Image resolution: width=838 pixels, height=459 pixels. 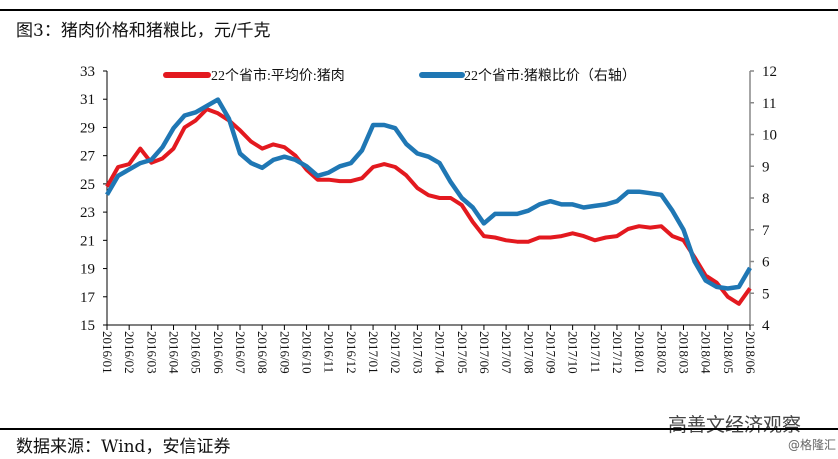 What do you see at coordinates (735, 425) in the screenshot?
I see `watermark: 高善文经济观察` at bounding box center [735, 425].